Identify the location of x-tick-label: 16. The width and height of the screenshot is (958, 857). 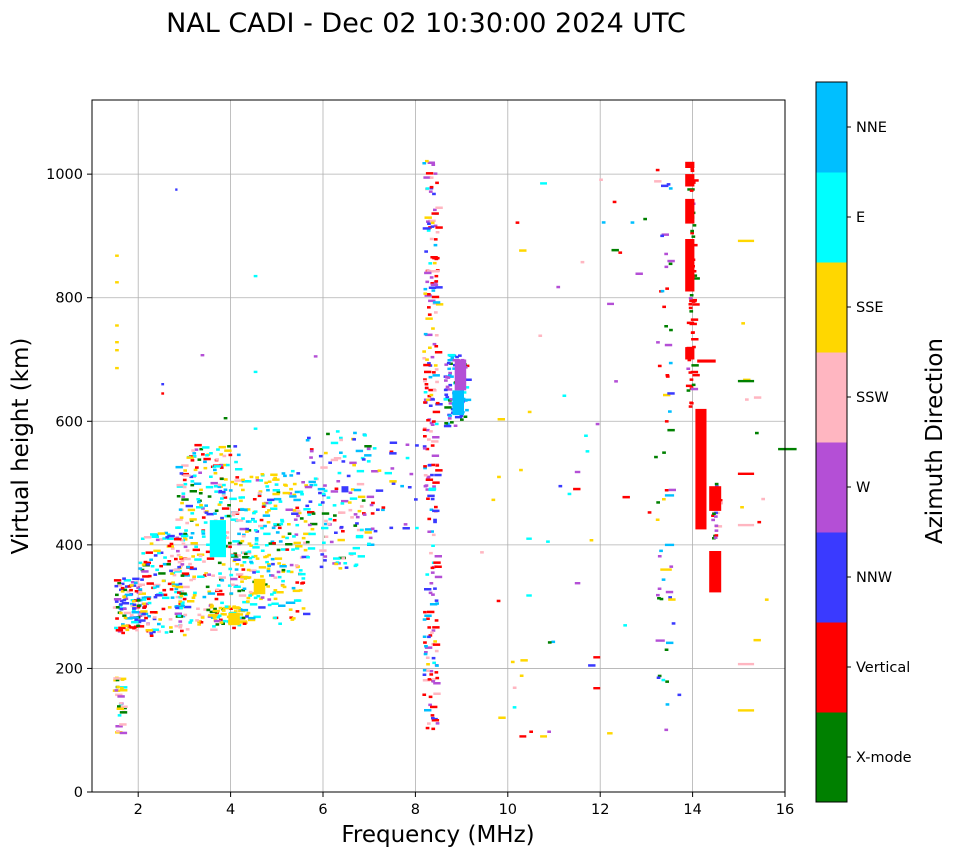
(785, 810).